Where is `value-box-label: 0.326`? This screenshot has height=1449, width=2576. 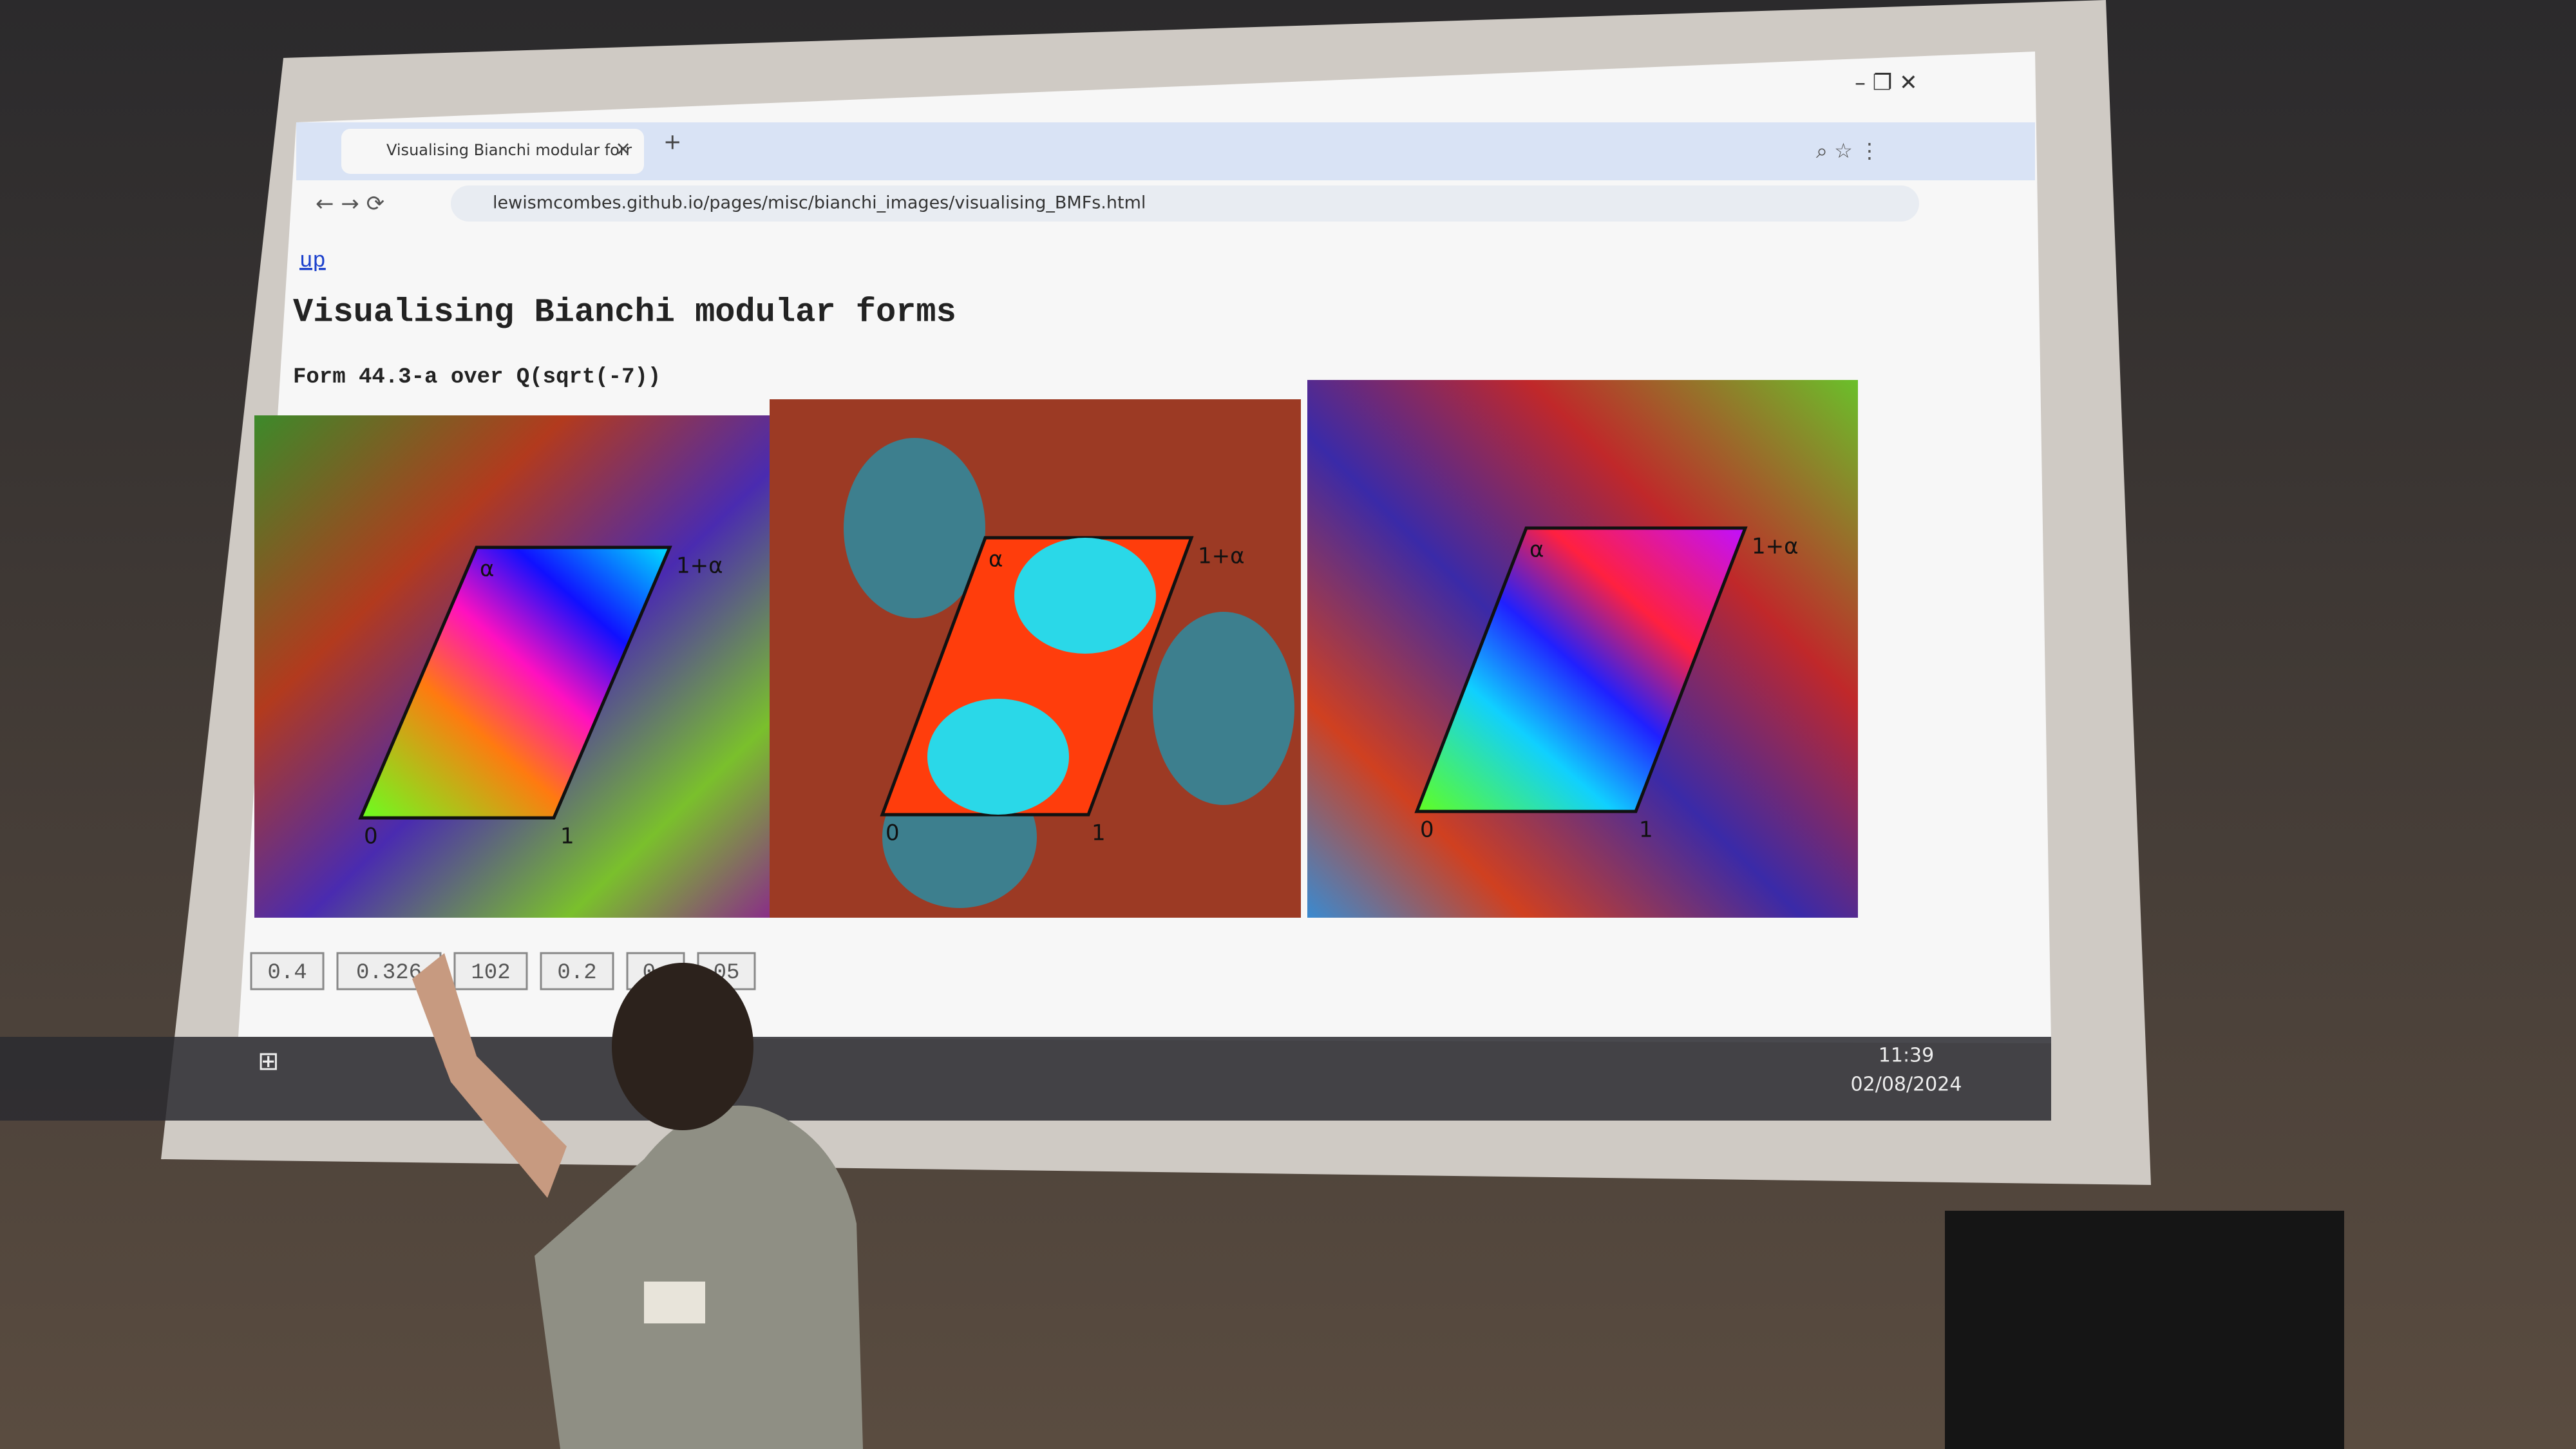 value-box-label: 0.326 is located at coordinates (389, 973).